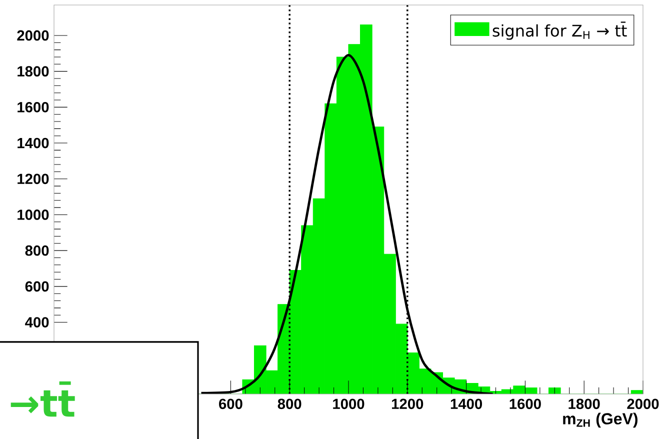 The width and height of the screenshot is (665, 439). Describe the element at coordinates (230, 404) in the screenshot. I see `x-tick-label: 600` at that location.